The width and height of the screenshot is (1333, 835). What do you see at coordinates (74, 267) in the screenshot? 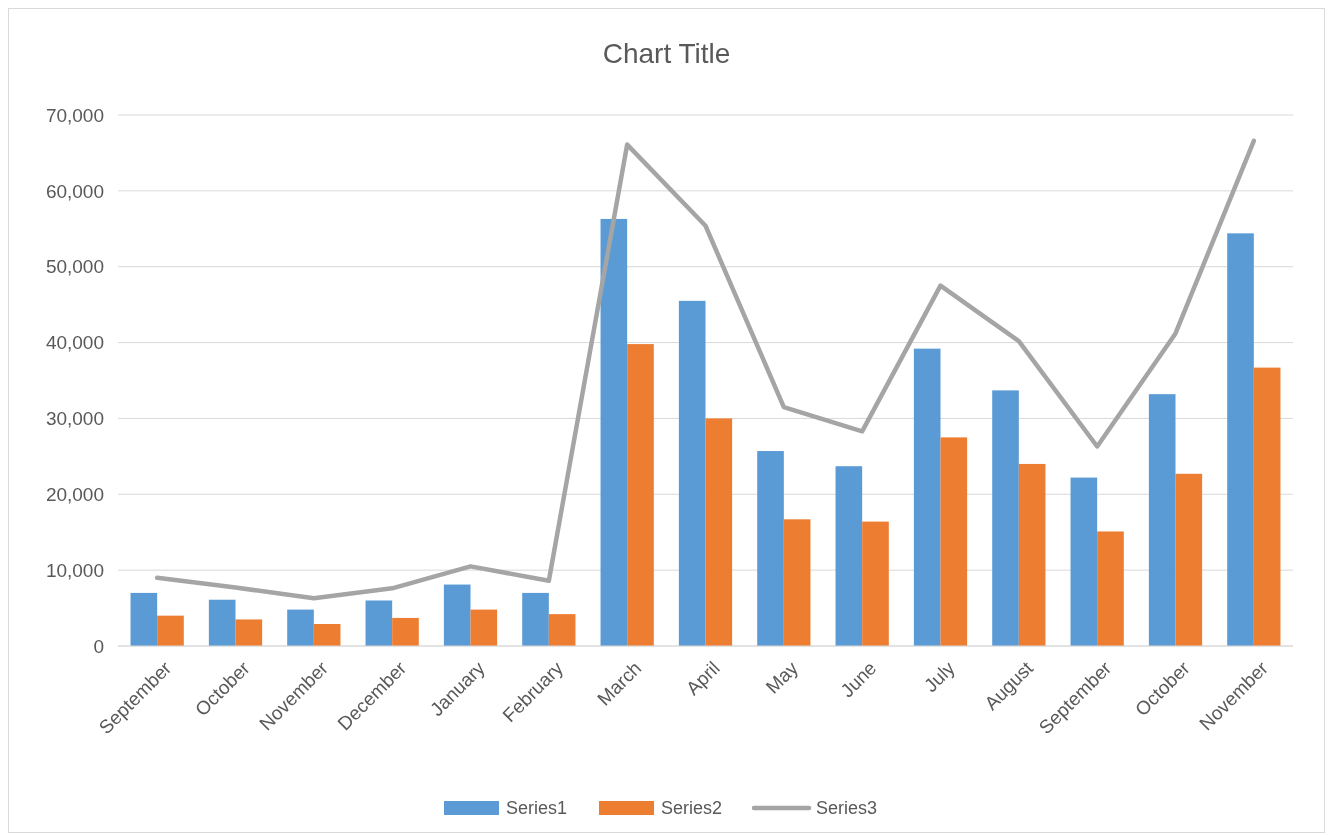
I see `y-tick-label: 50,000` at bounding box center [74, 267].